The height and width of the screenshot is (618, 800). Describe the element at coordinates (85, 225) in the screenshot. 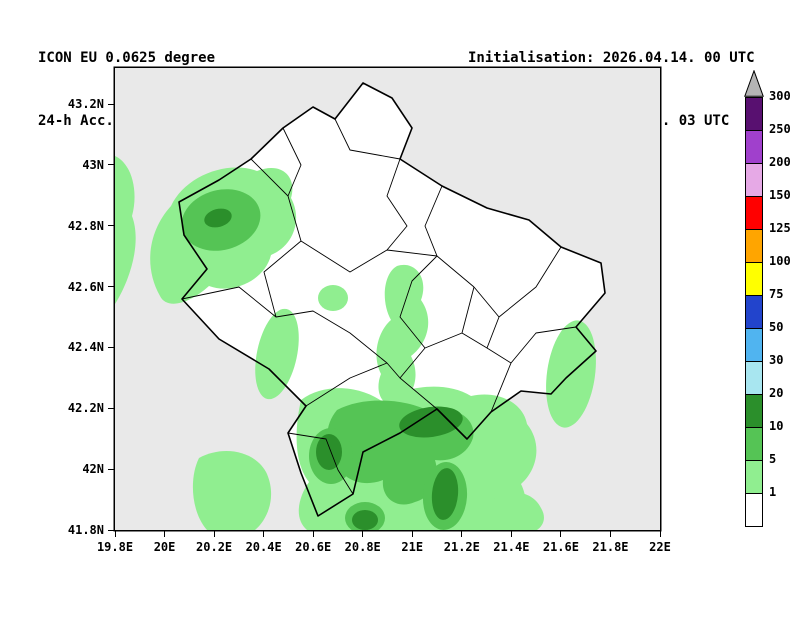

I see `y-tick-label: 42.8N` at that location.